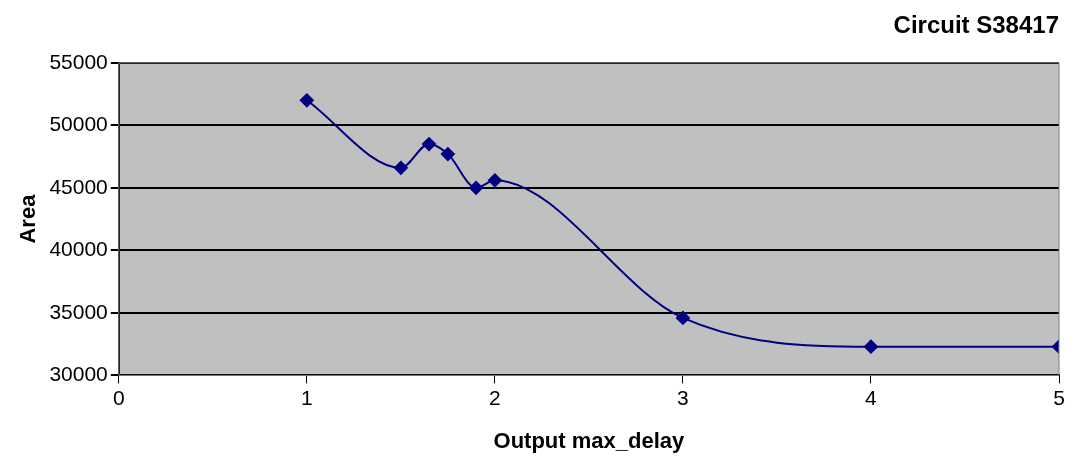  I want to click on x-tick-label: 2, so click(495, 397).